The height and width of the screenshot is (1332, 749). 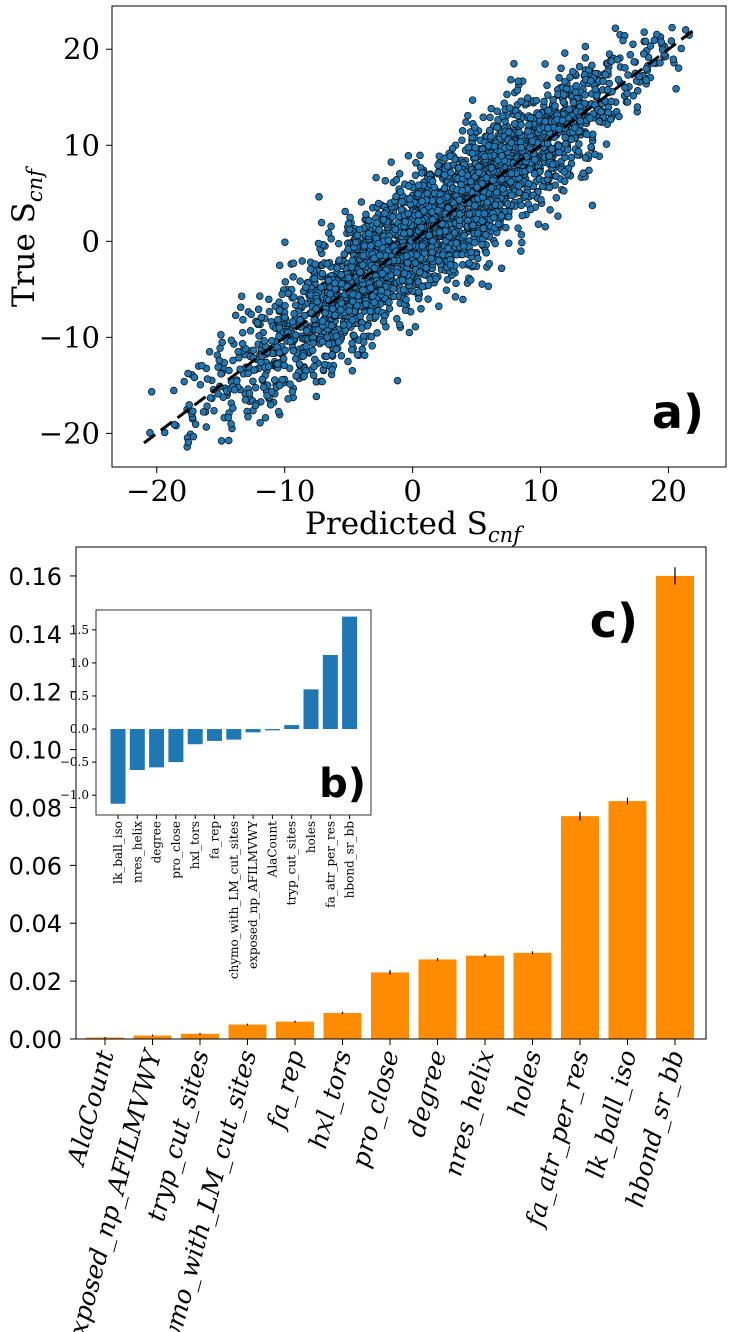 I want to click on y-tick-label: −0.5, so click(x=74, y=762).